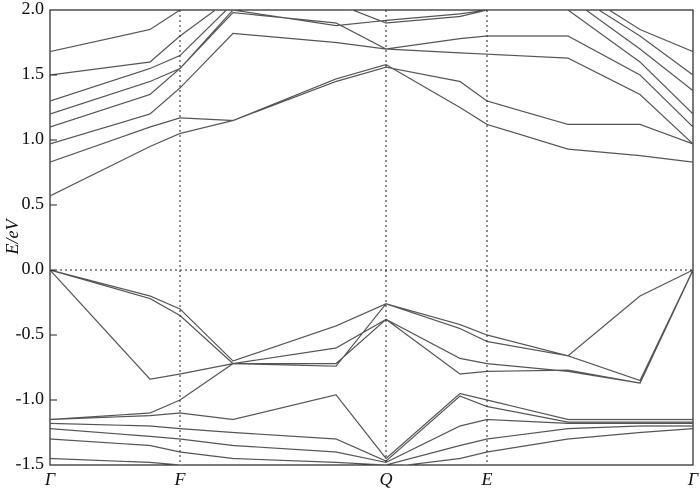  Describe the element at coordinates (30, 463) in the screenshot. I see `y-tick-label: -1.5` at that location.